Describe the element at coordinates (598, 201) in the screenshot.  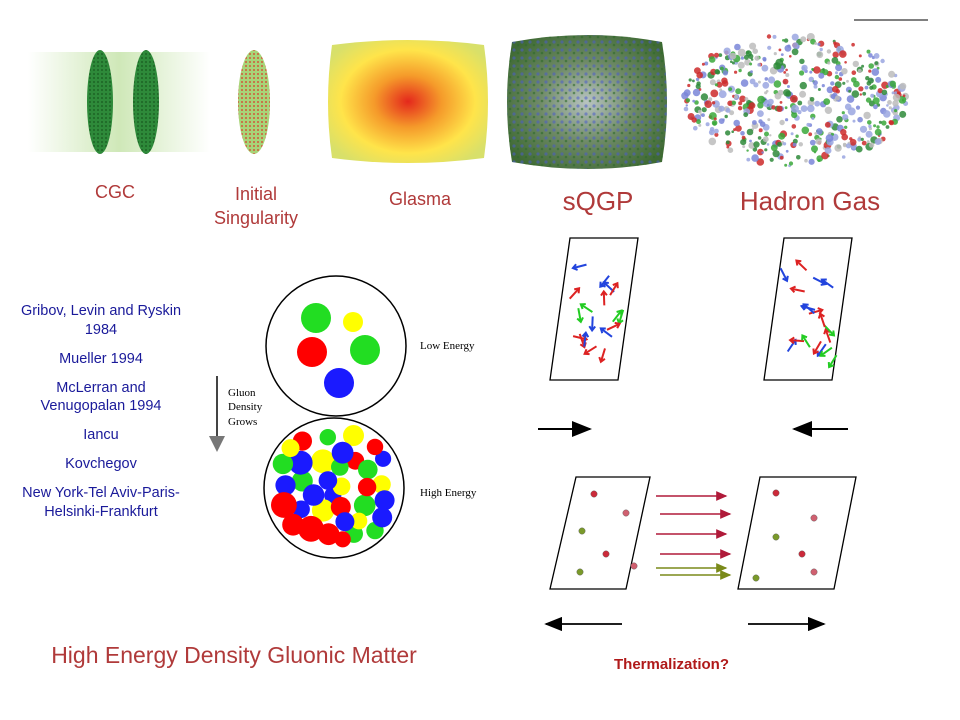
I see `stage-label-sqgp: sQGP` at that location.